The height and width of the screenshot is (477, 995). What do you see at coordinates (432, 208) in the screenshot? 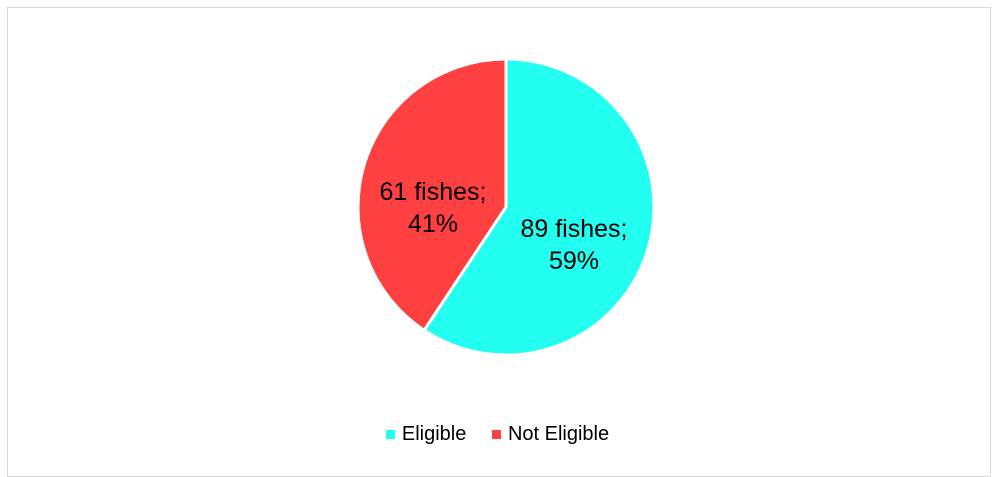
I see `data-label-not-eligible: 61 fishes; 41%` at bounding box center [432, 208].